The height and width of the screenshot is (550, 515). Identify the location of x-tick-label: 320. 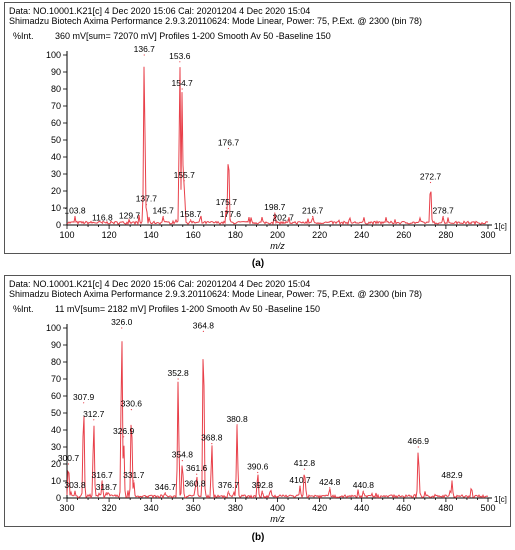
(109, 508).